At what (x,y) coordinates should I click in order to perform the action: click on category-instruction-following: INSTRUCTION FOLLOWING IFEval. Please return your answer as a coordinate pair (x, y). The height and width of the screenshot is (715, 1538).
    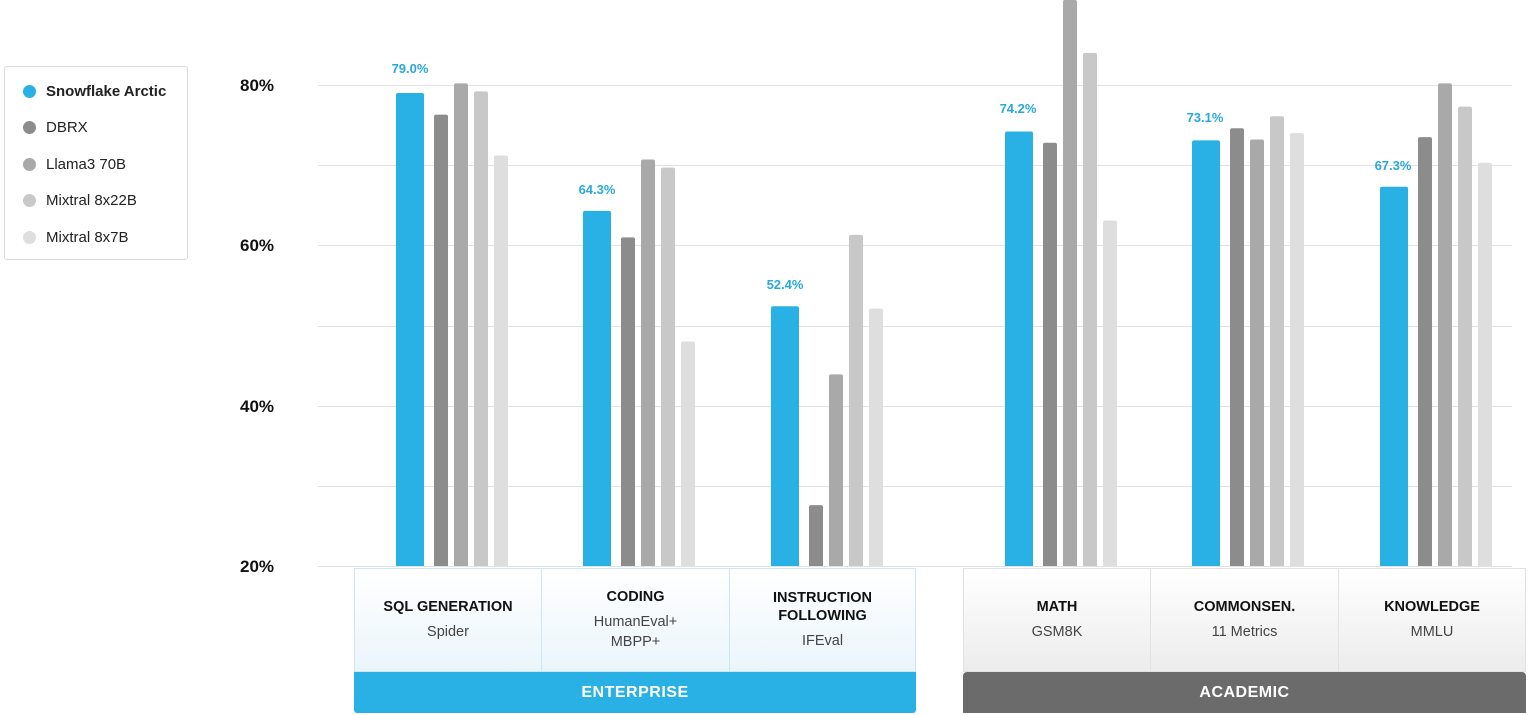
    Looking at the image, I should click on (822, 620).